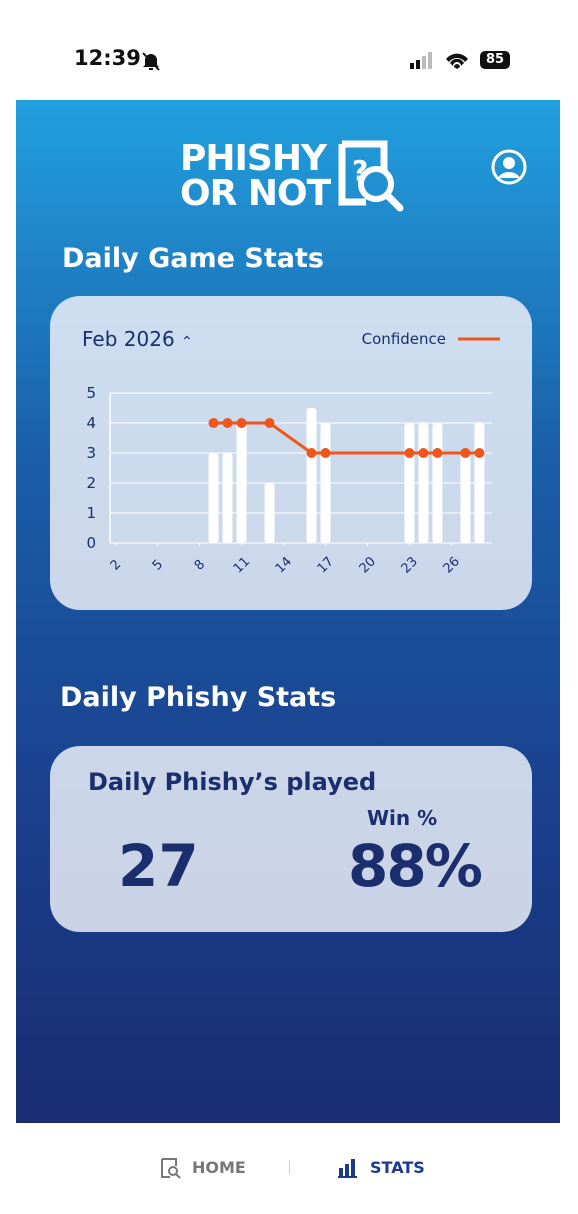 The image size is (578, 1214). Describe the element at coordinates (439, 60) in the screenshot. I see `signal-wifi` at that location.